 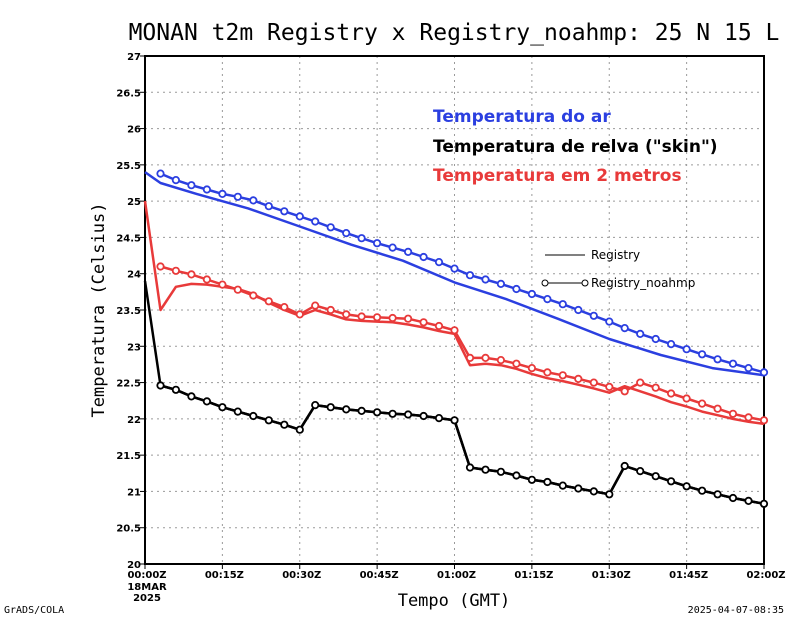 I want to click on x-tick-label: 01:30Z, so click(x=611, y=575).